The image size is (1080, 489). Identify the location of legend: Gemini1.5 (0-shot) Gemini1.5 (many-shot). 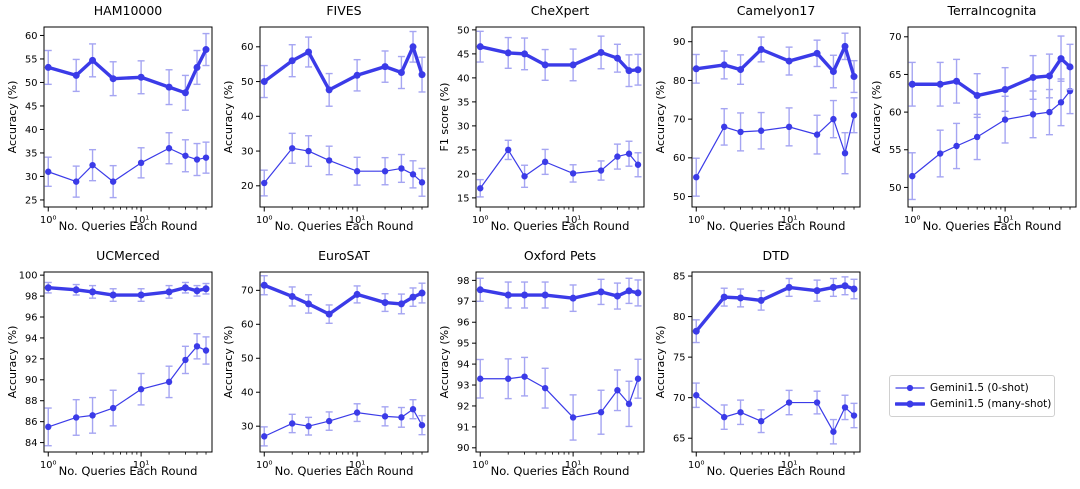
(972, 396).